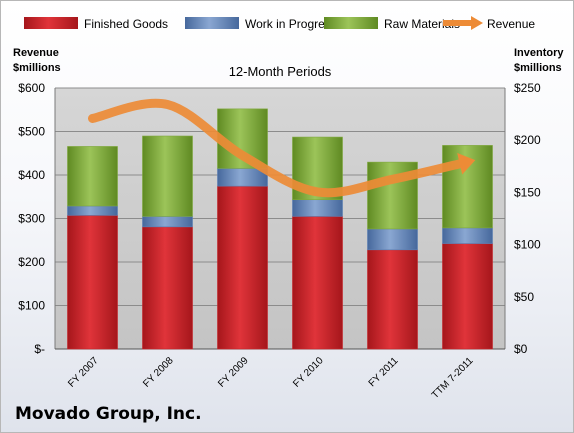 The height and width of the screenshot is (433, 574). What do you see at coordinates (291, 24) in the screenshot?
I see `legend-work-in-progress: Work in Progress` at bounding box center [291, 24].